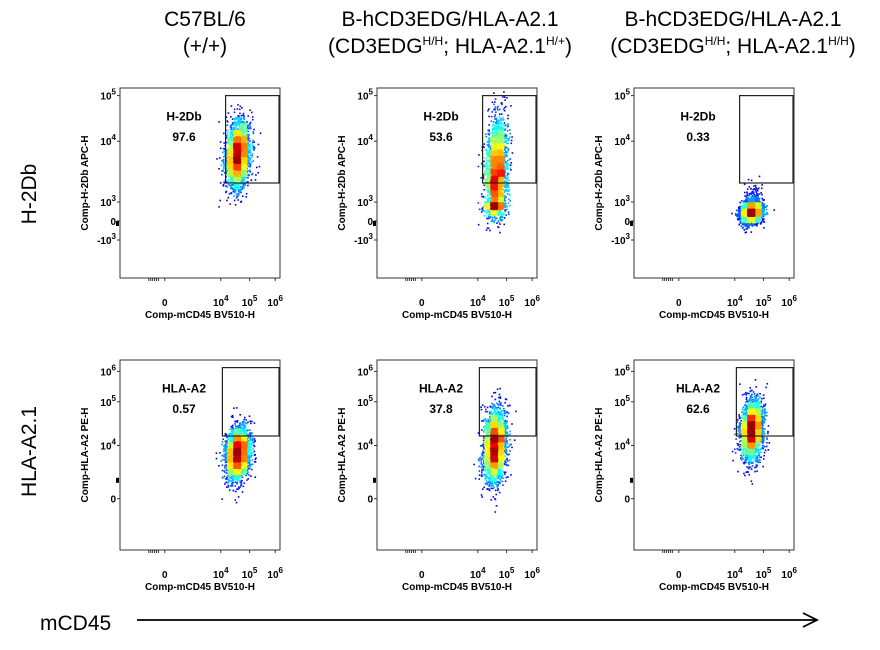 The image size is (880, 650). I want to click on row-label-h2db: H-2Db, so click(29, 194).